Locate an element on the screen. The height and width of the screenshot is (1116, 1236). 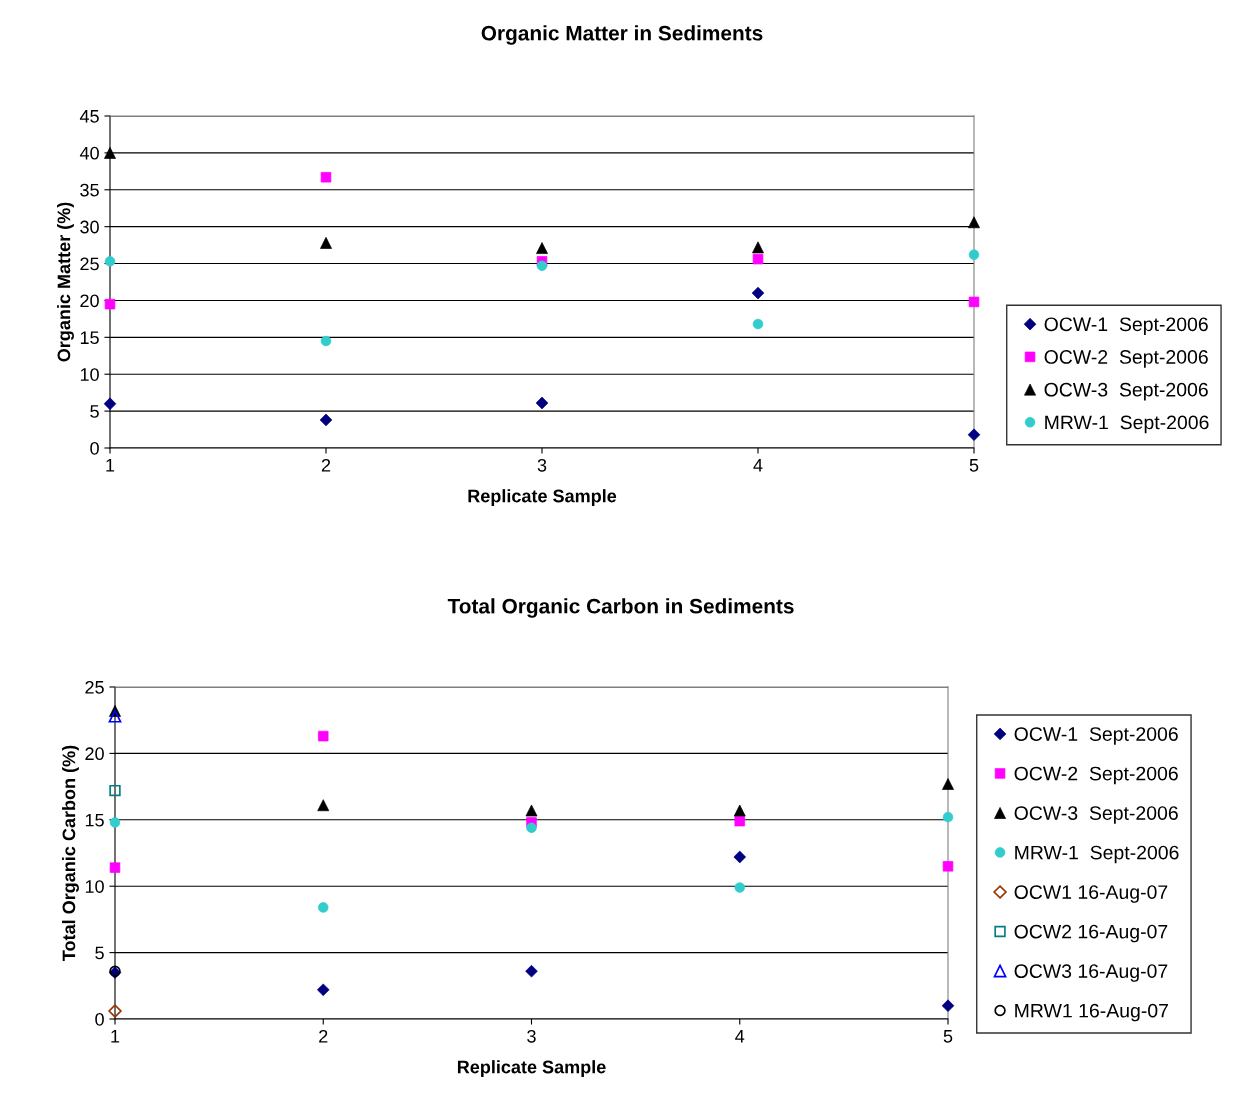
legend-label: OCW2 16-Aug-07 is located at coordinates (1091, 933).